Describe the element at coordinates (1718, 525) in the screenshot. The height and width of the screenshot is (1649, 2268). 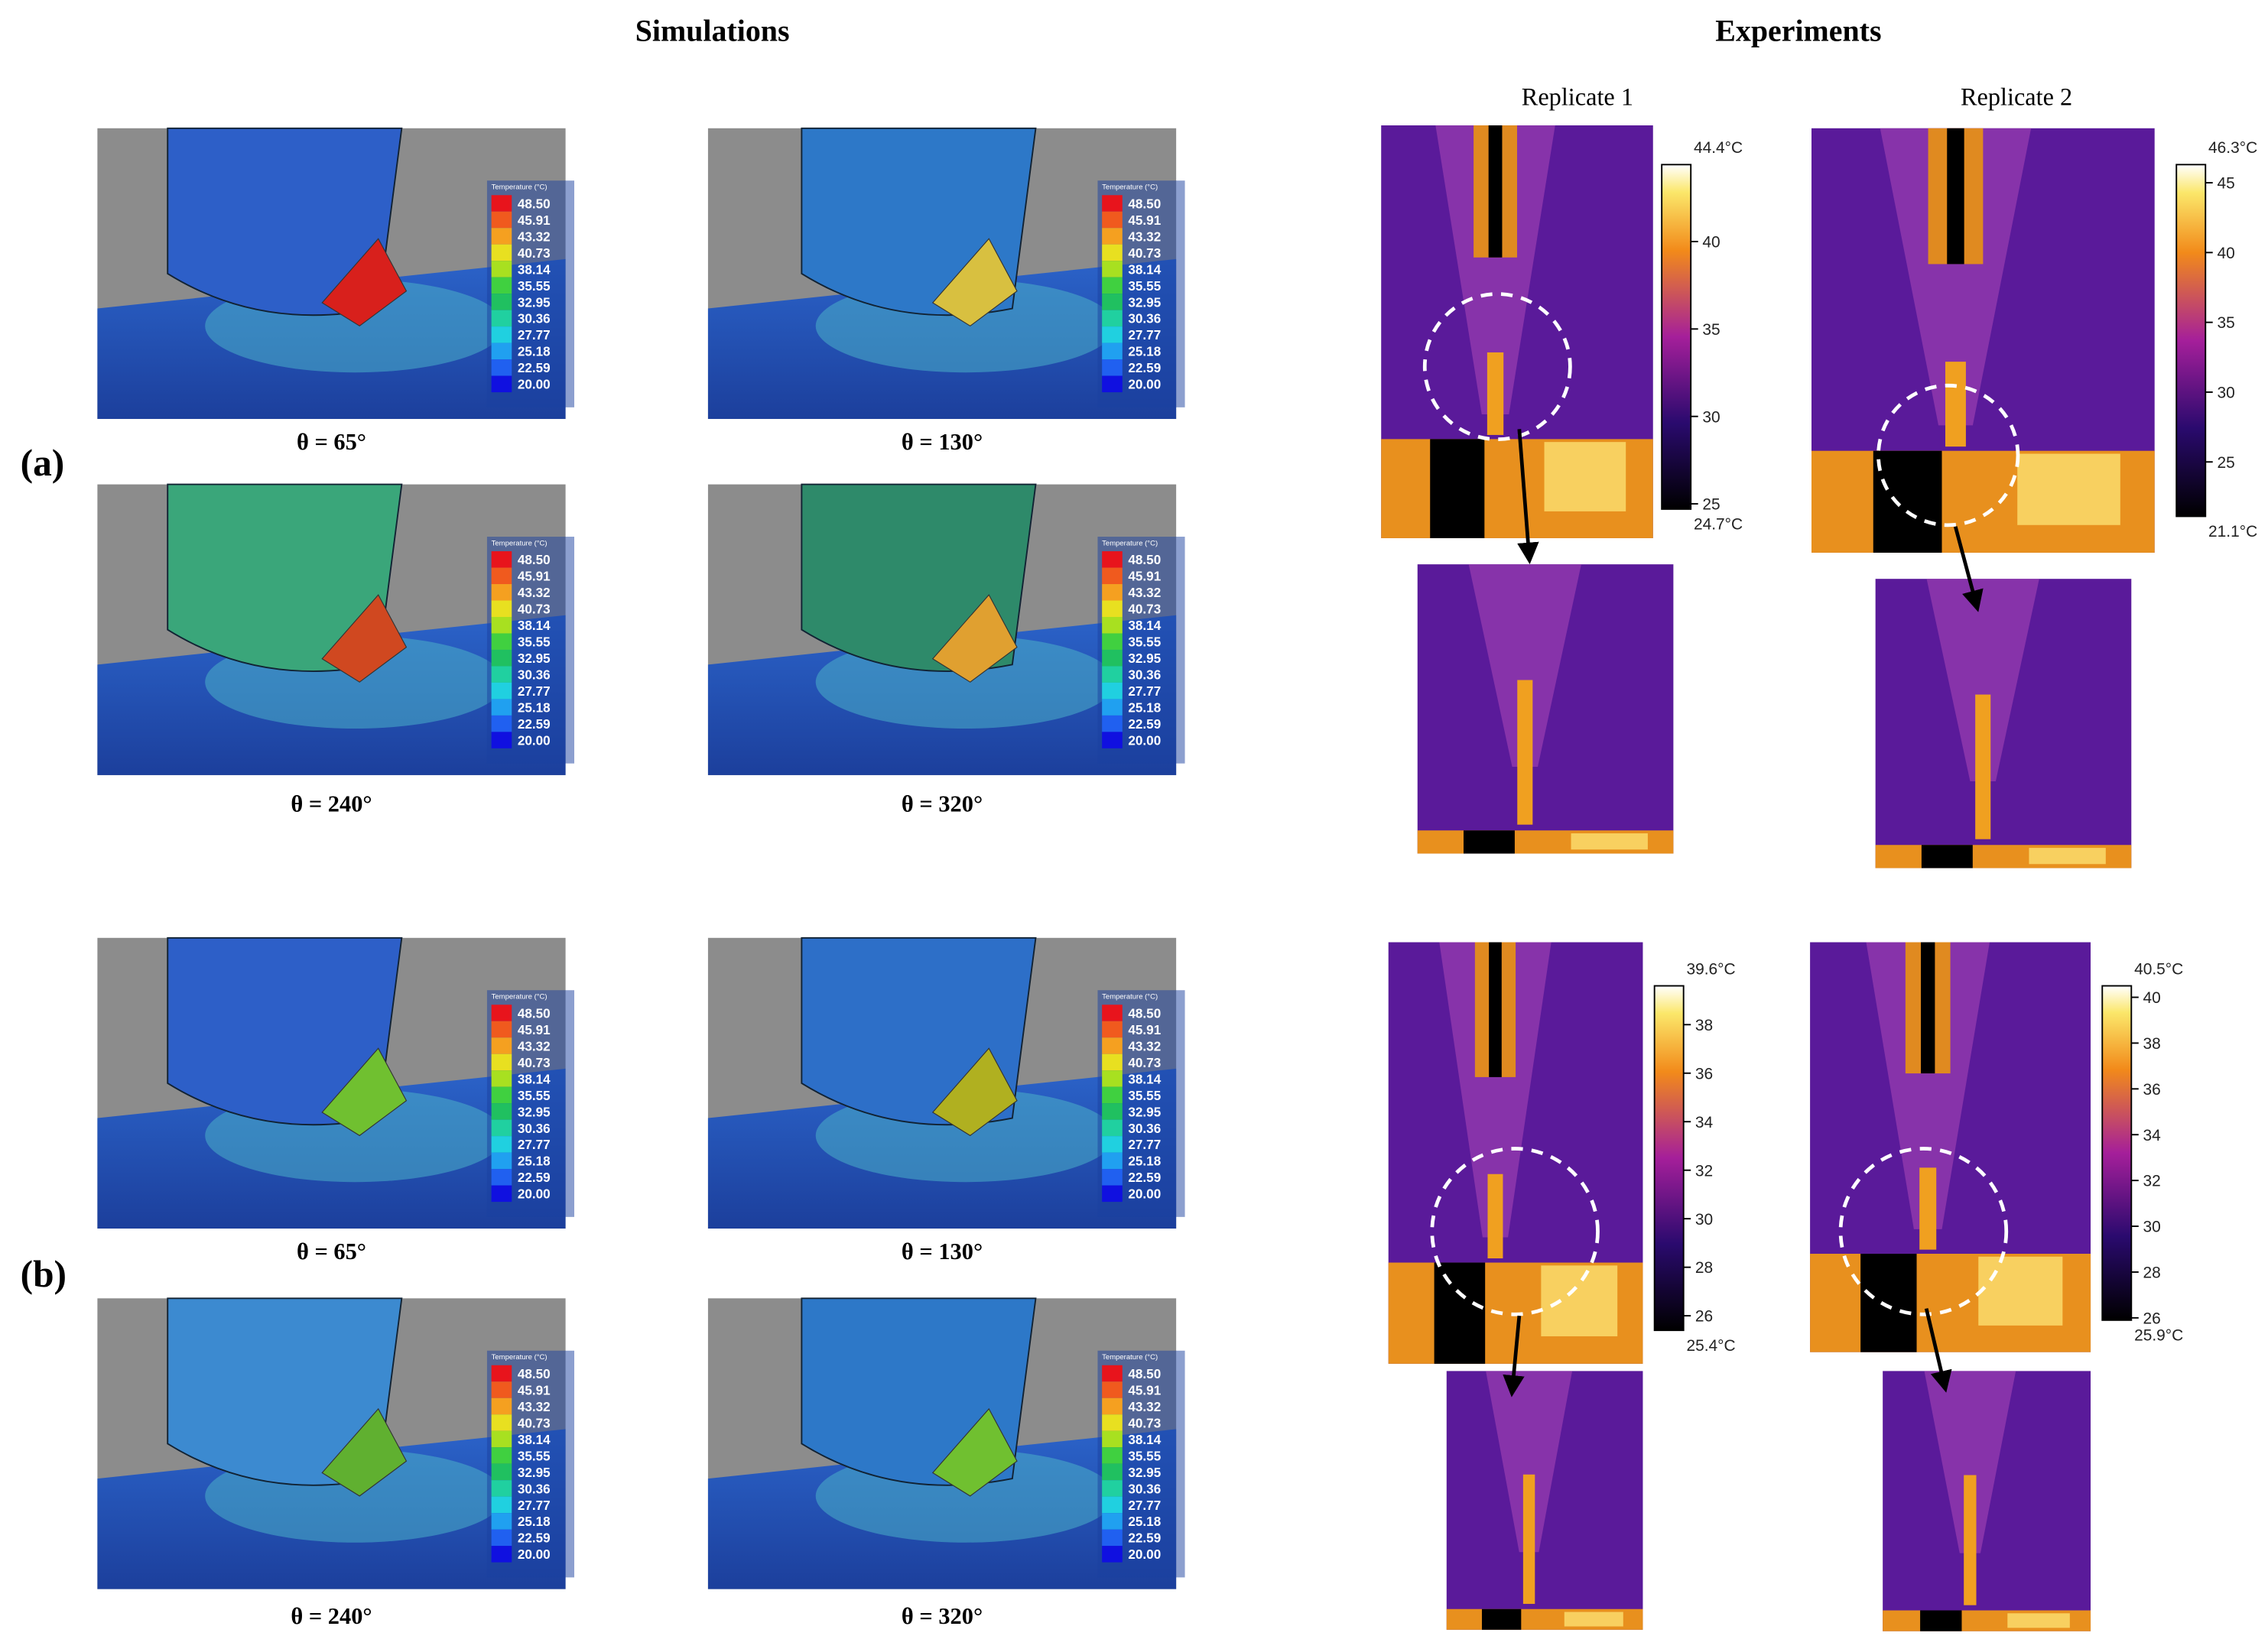
I see `colorbar-min: 24.7°C` at that location.